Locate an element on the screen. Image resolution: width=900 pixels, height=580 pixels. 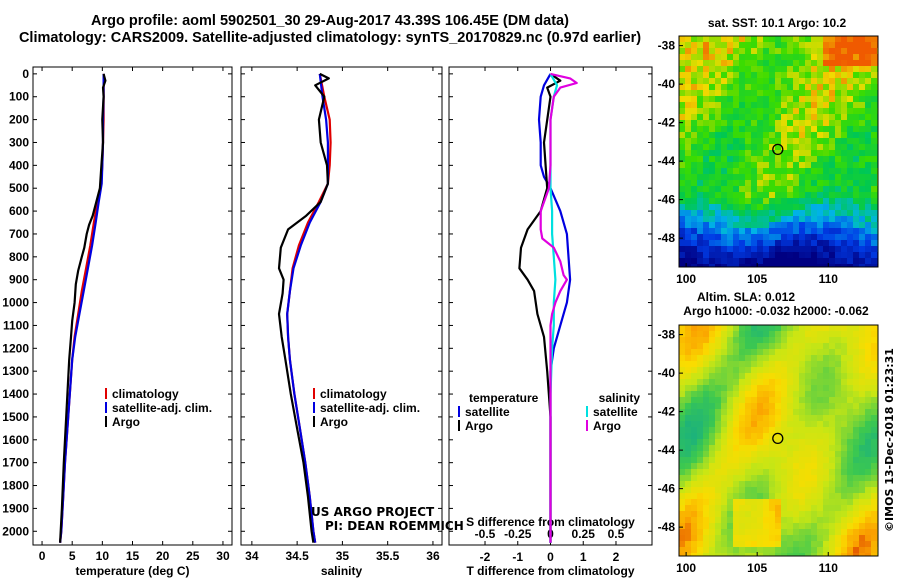
depth-tick-label: 1100 is located at coordinates (16, 325).